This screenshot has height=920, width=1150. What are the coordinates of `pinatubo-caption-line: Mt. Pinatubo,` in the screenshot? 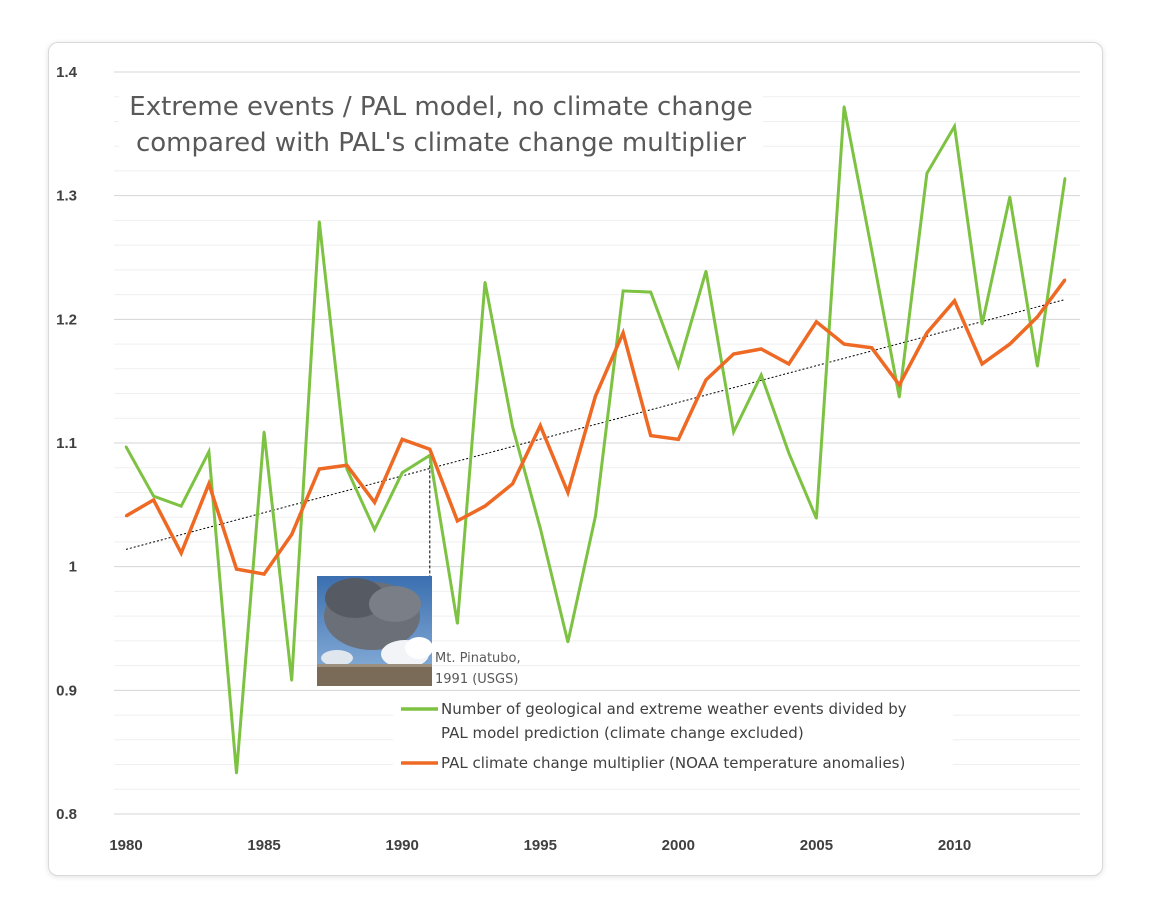 It's located at (478, 658).